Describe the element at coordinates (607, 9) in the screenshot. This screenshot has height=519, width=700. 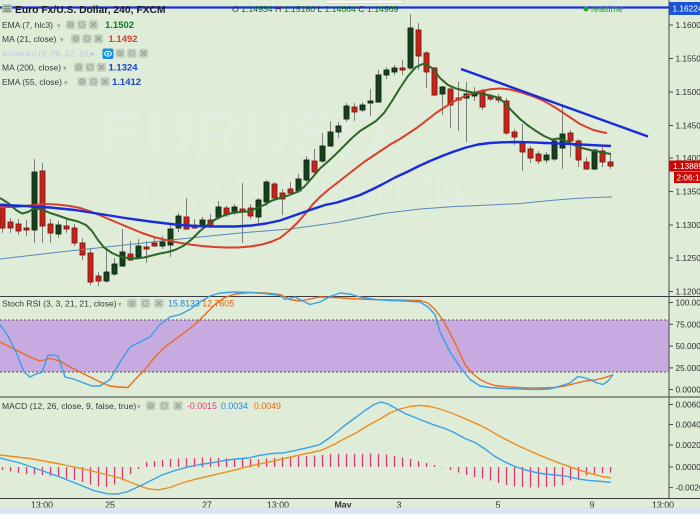
I see `svg-text: realtime` at that location.